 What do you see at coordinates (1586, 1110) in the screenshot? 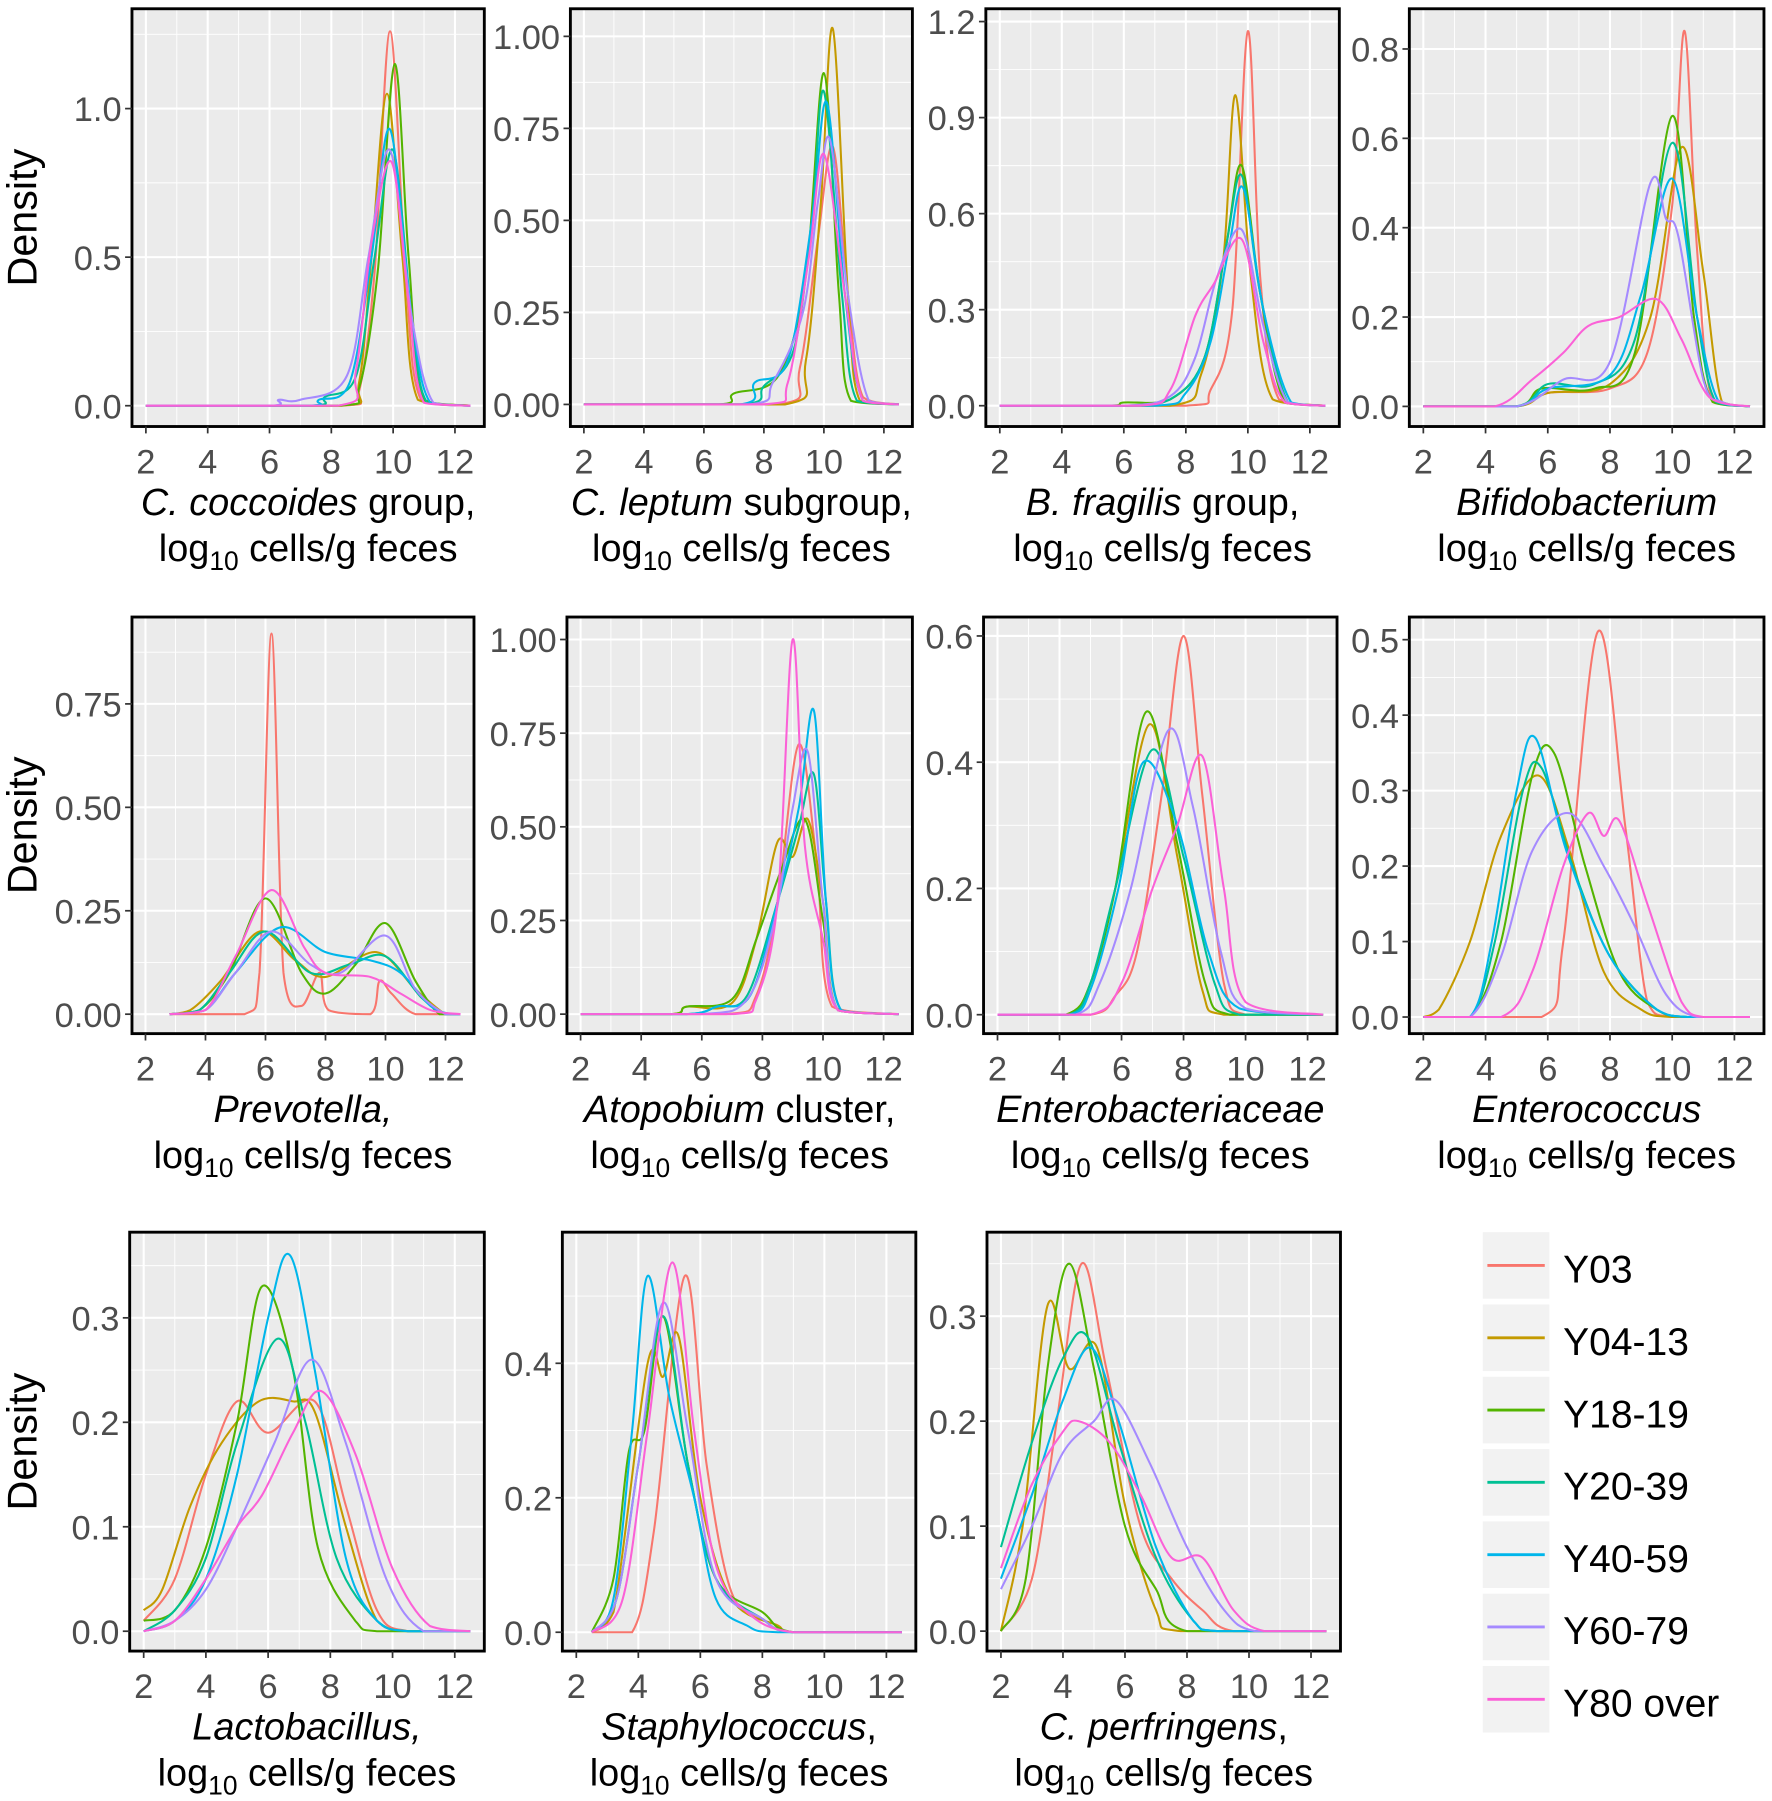
I see `x-axis-title: Enterococcus` at bounding box center [1586, 1110].